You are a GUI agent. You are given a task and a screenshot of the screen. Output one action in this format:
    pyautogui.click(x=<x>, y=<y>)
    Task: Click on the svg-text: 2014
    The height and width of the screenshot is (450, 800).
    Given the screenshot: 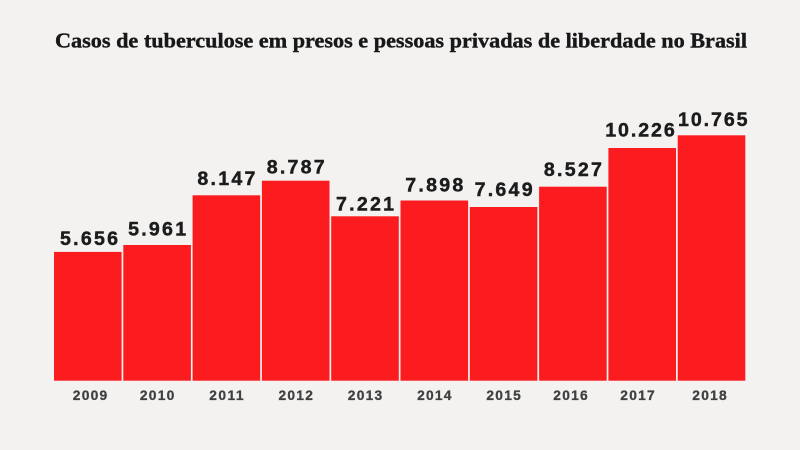 What is the action you would take?
    pyautogui.click(x=434, y=395)
    